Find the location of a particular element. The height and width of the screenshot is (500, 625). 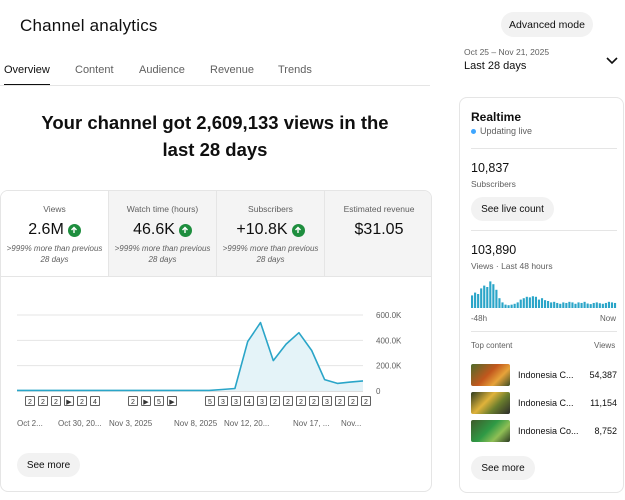

trend-up-icon is located at coordinates (185, 230).